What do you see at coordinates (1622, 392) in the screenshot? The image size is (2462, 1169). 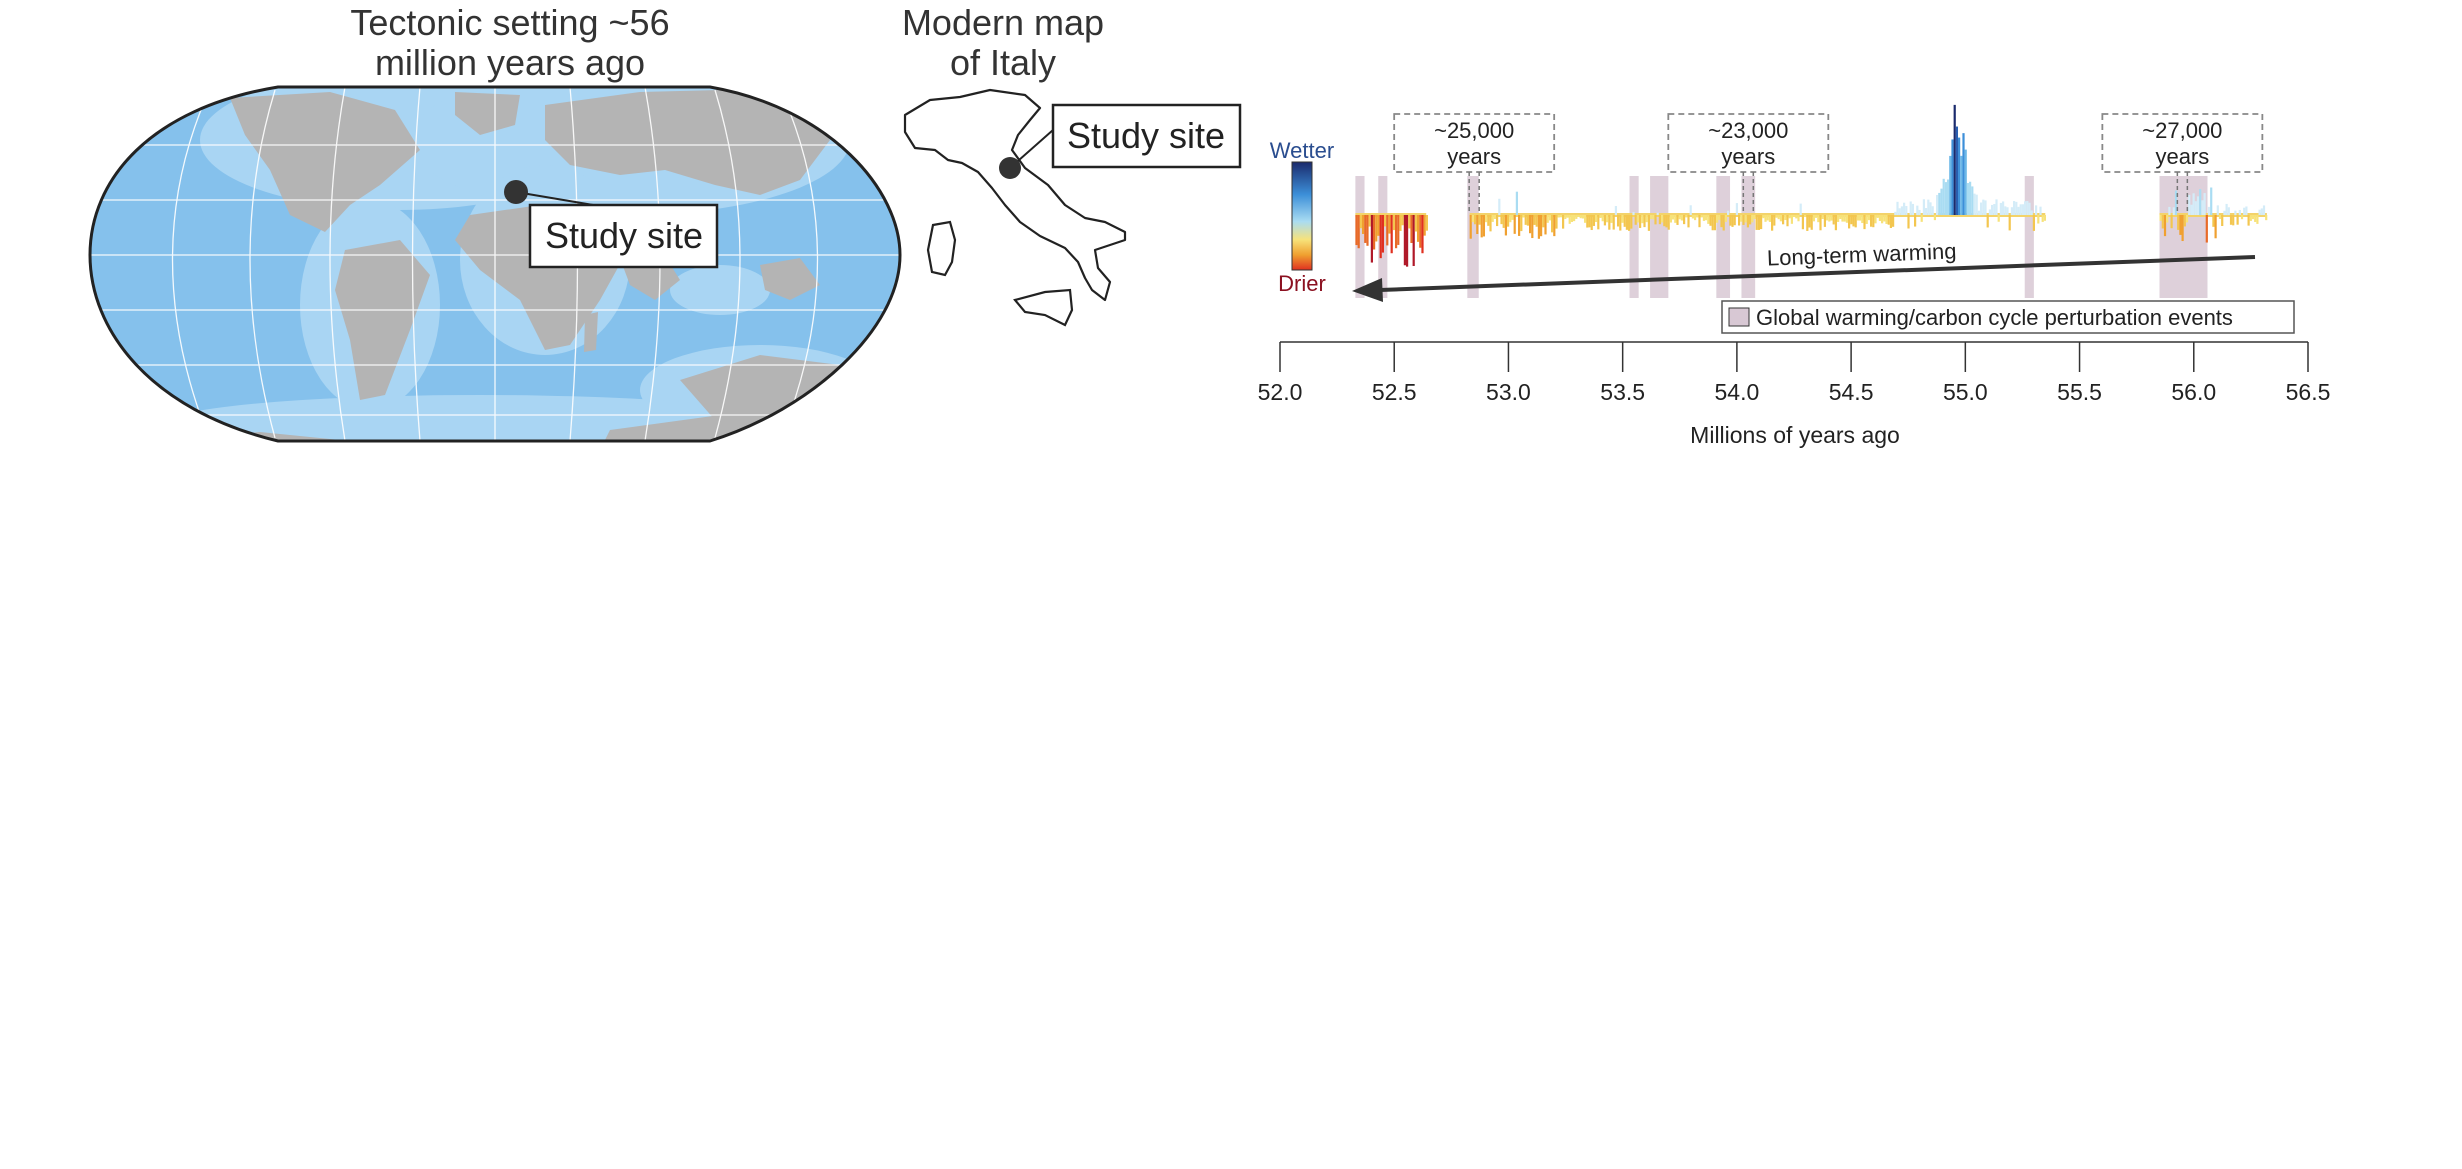 I see `x-tick-label: 53.5` at bounding box center [1622, 392].